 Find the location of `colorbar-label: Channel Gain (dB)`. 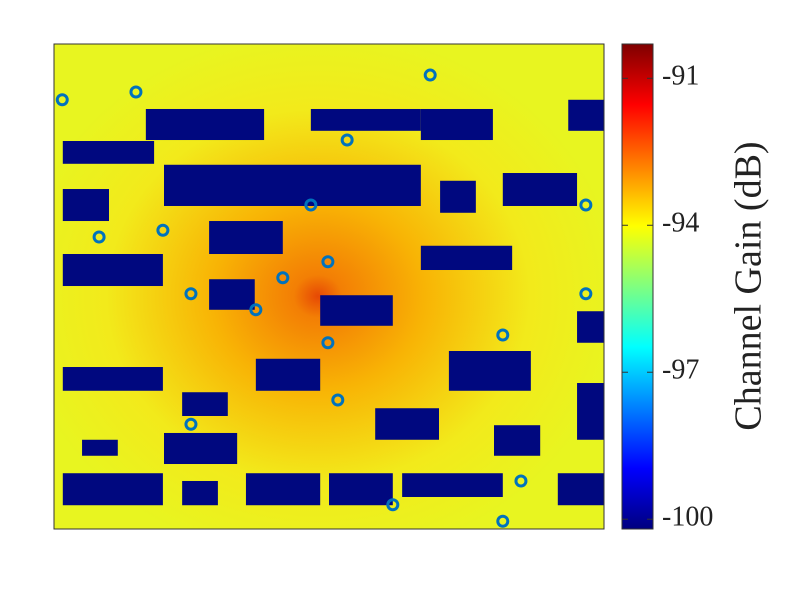

colorbar-label: Channel Gain (dB) is located at coordinates (749, 285).